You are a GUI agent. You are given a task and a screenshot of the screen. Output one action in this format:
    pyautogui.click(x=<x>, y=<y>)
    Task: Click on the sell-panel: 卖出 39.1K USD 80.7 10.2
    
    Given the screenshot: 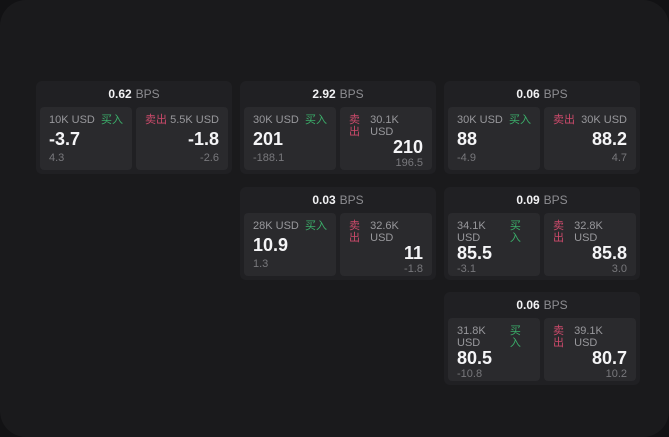 What is the action you would take?
    pyautogui.click(x=590, y=349)
    